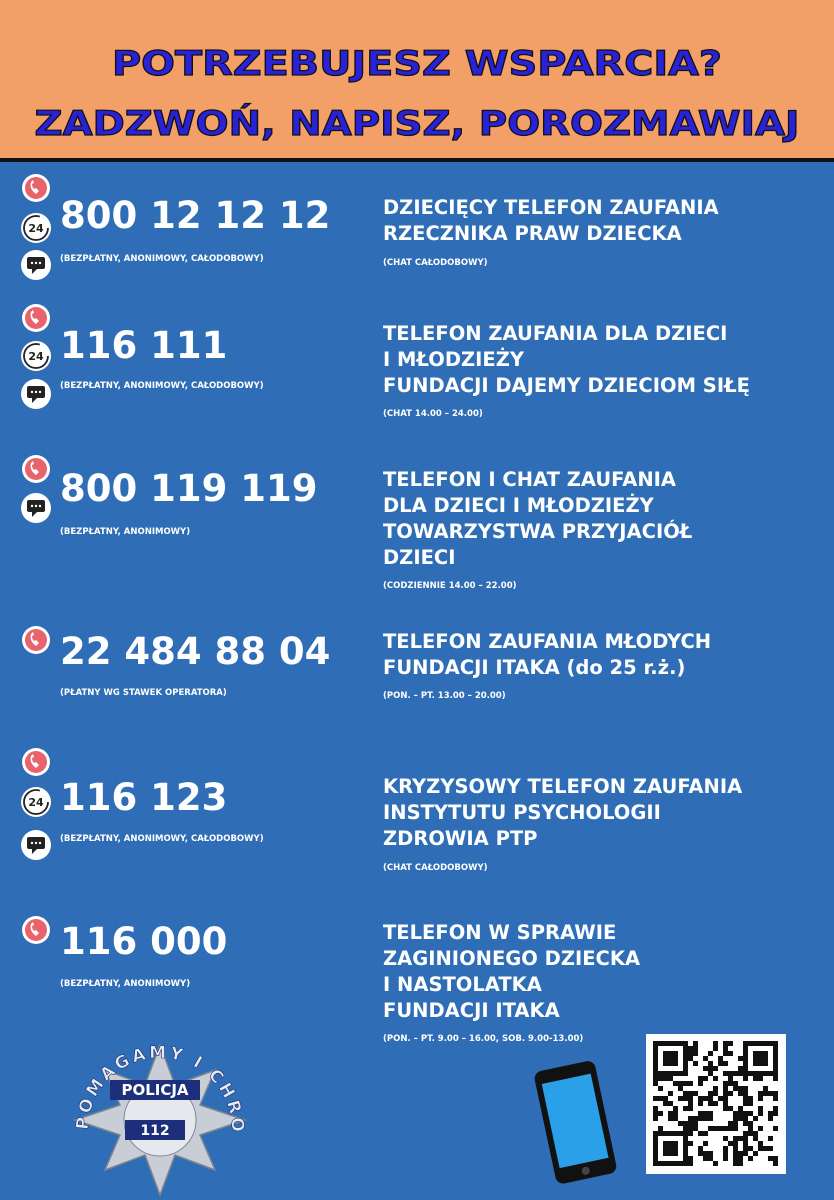  I want to click on service-title: FUNDACJI ITAKA, so click(471, 1010).